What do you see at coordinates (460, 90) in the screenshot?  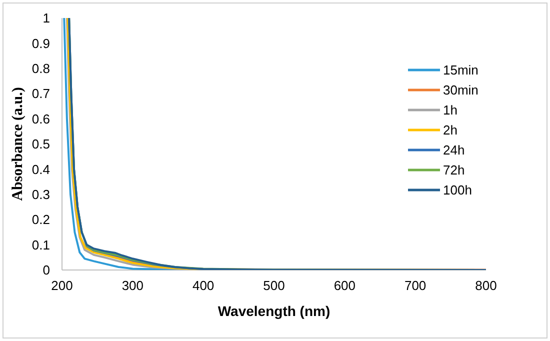 I see `legend-label: 30min` at bounding box center [460, 90].